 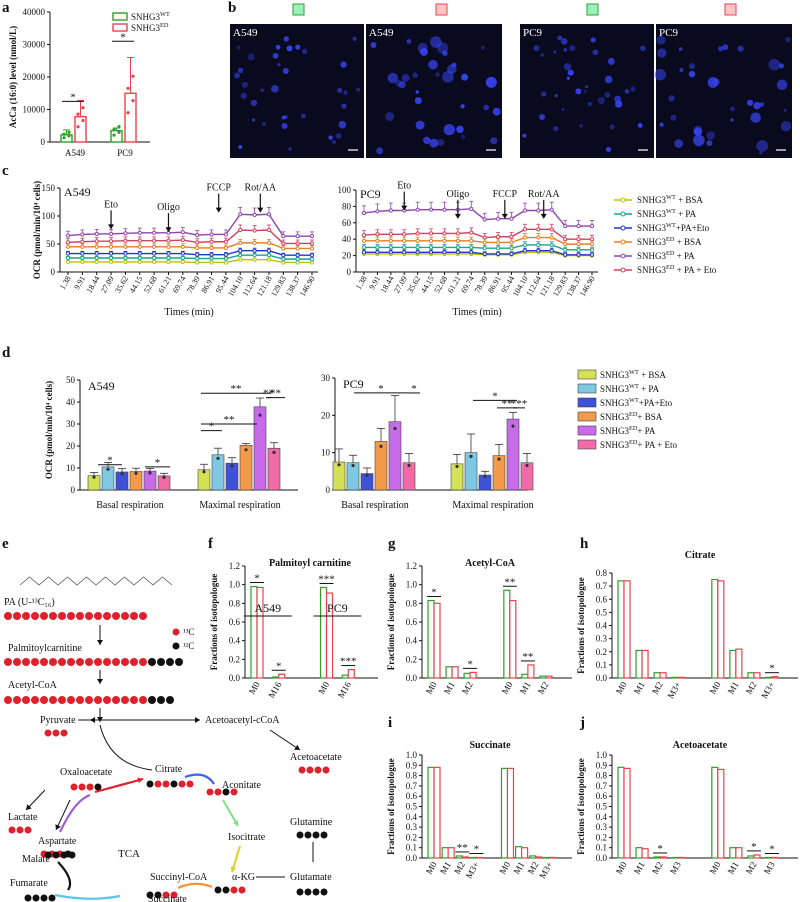 I want to click on panel-c-x-tick-label: 146.90, so click(x=307, y=287).